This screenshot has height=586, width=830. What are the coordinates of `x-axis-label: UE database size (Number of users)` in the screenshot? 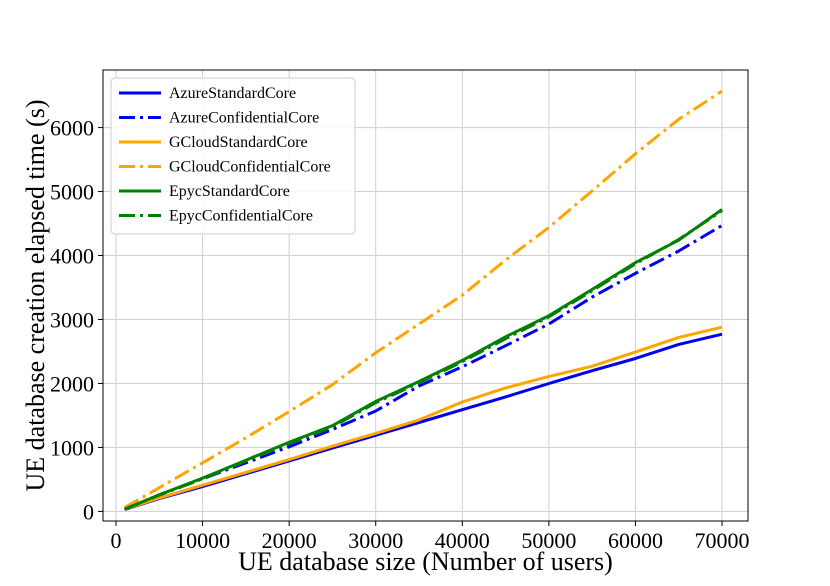 It's located at (425, 561).